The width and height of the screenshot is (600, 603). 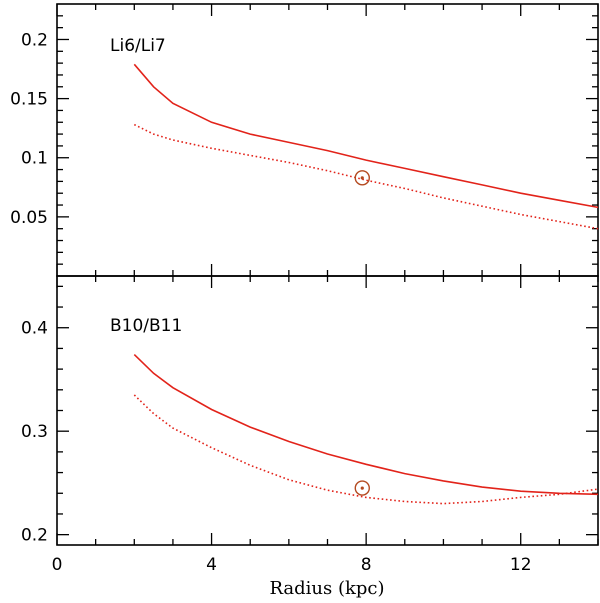 I want to click on sun-marker-bottom, so click(x=362, y=488).